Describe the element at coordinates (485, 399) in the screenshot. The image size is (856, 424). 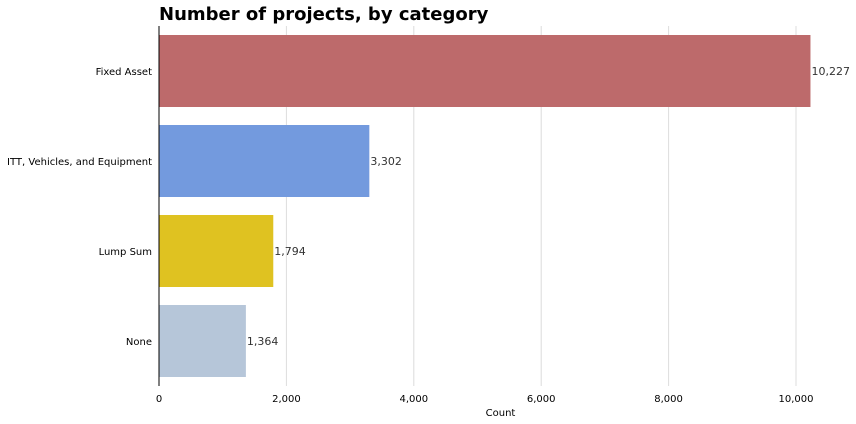
I see `x-tick-labels: 0 2,000 4,000 6,000 8,000 10,000` at that location.